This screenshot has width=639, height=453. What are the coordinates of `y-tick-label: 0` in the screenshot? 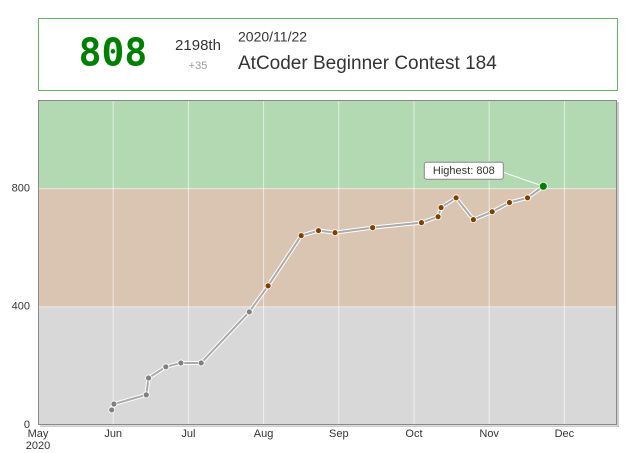 It's located at (27, 425).